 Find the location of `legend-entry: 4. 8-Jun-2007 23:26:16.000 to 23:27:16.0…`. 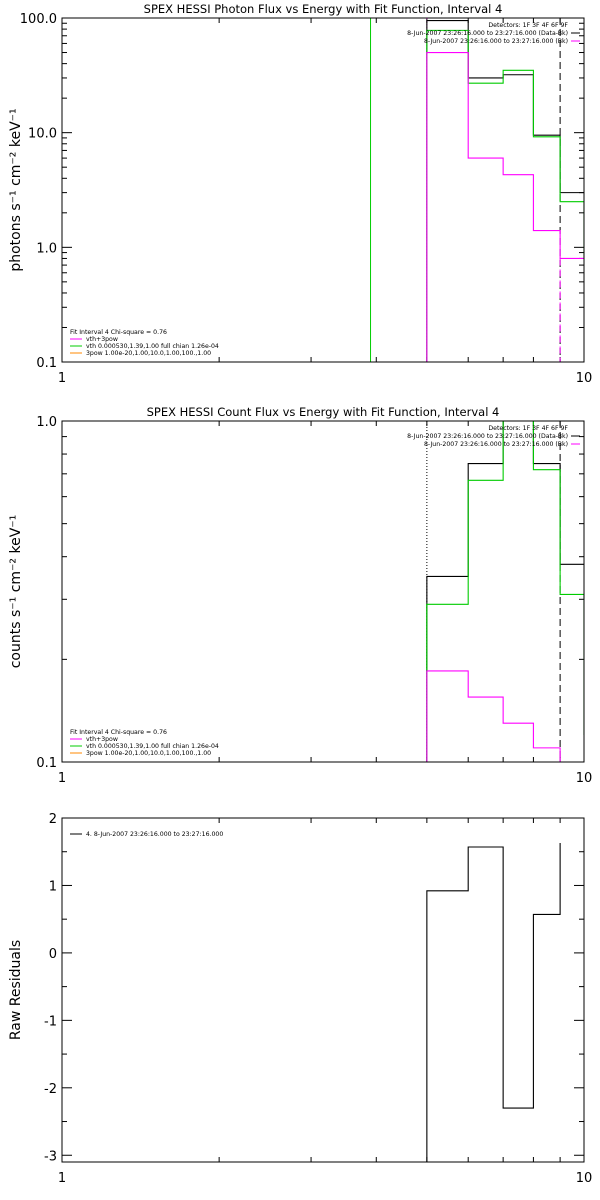

legend-entry: 4. 8-Jun-2007 23:26:16.000 to 23:27:16.0… is located at coordinates (154, 834).